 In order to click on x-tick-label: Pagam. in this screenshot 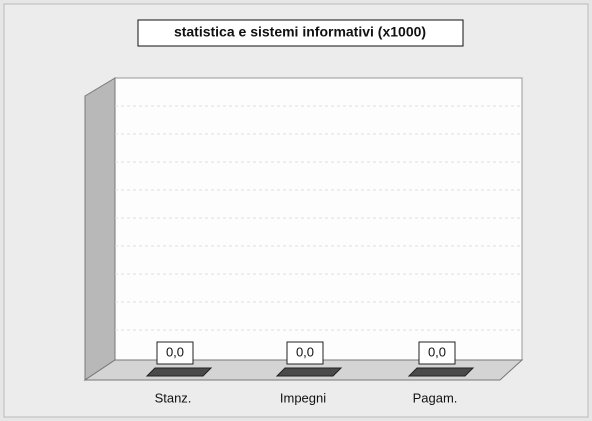, I will do `click(435, 397)`.